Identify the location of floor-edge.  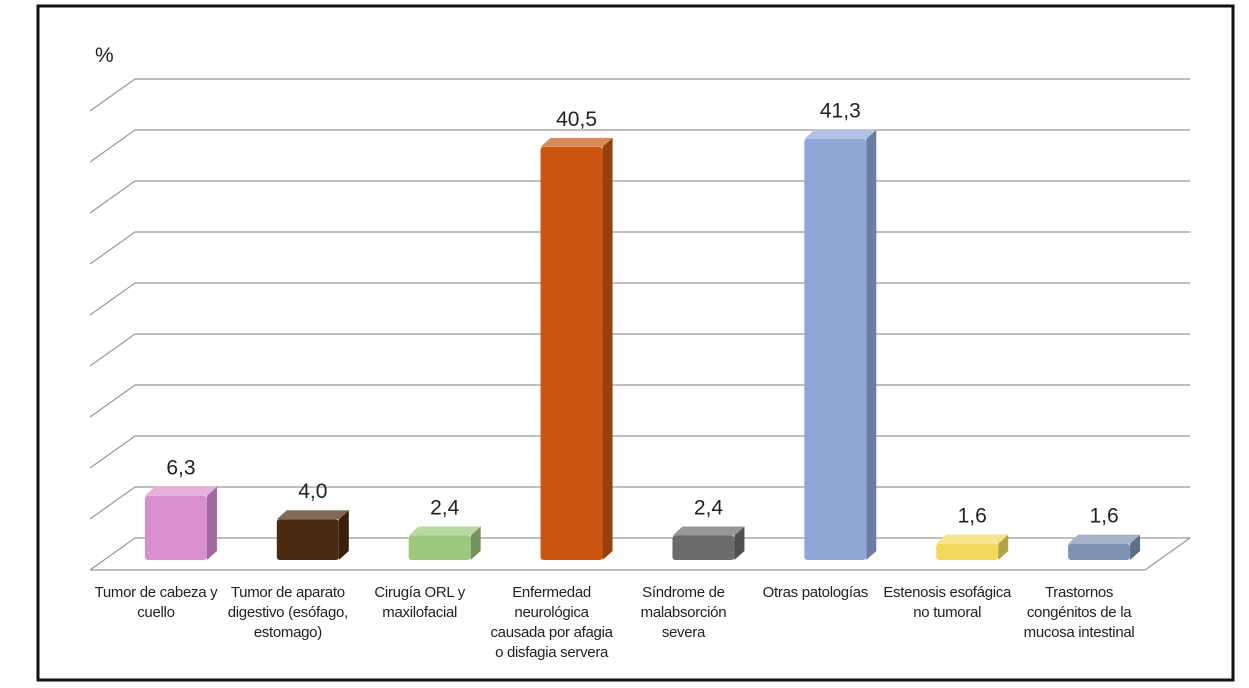
(640, 554).